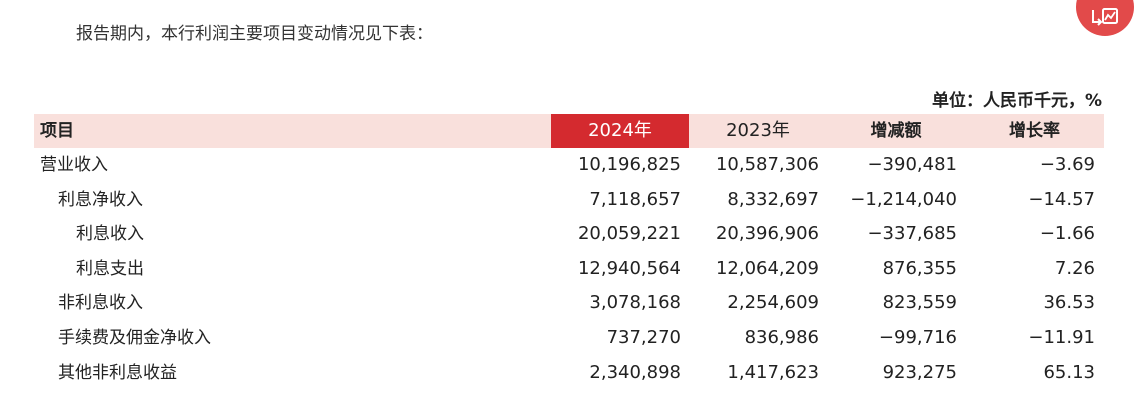 The height and width of the screenshot is (402, 1136). Describe the element at coordinates (1067, 164) in the screenshot. I see `value-growth-rate: −3.69` at that location.